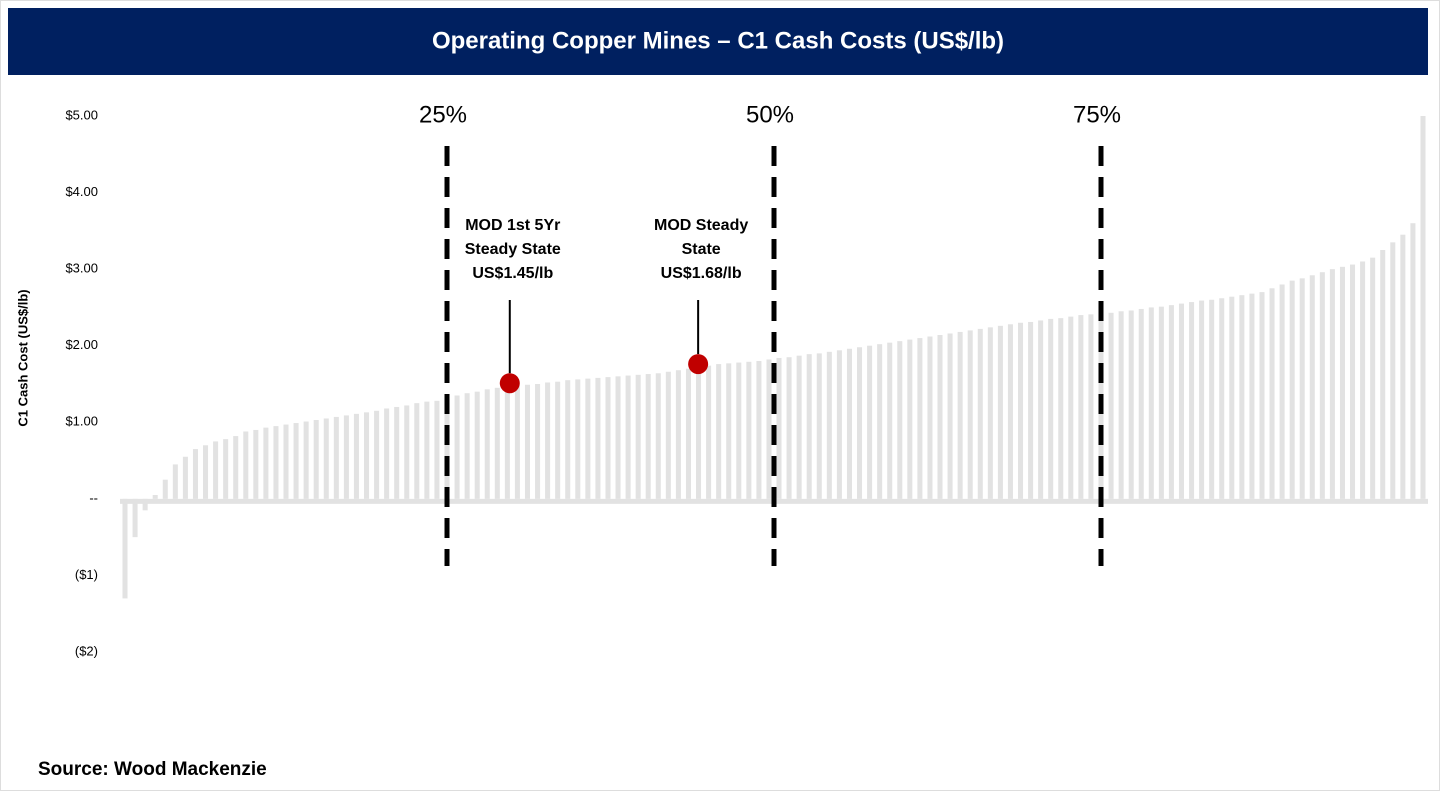 The height and width of the screenshot is (796, 1440). Describe the element at coordinates (698, 364) in the screenshot. I see `marker` at that location.